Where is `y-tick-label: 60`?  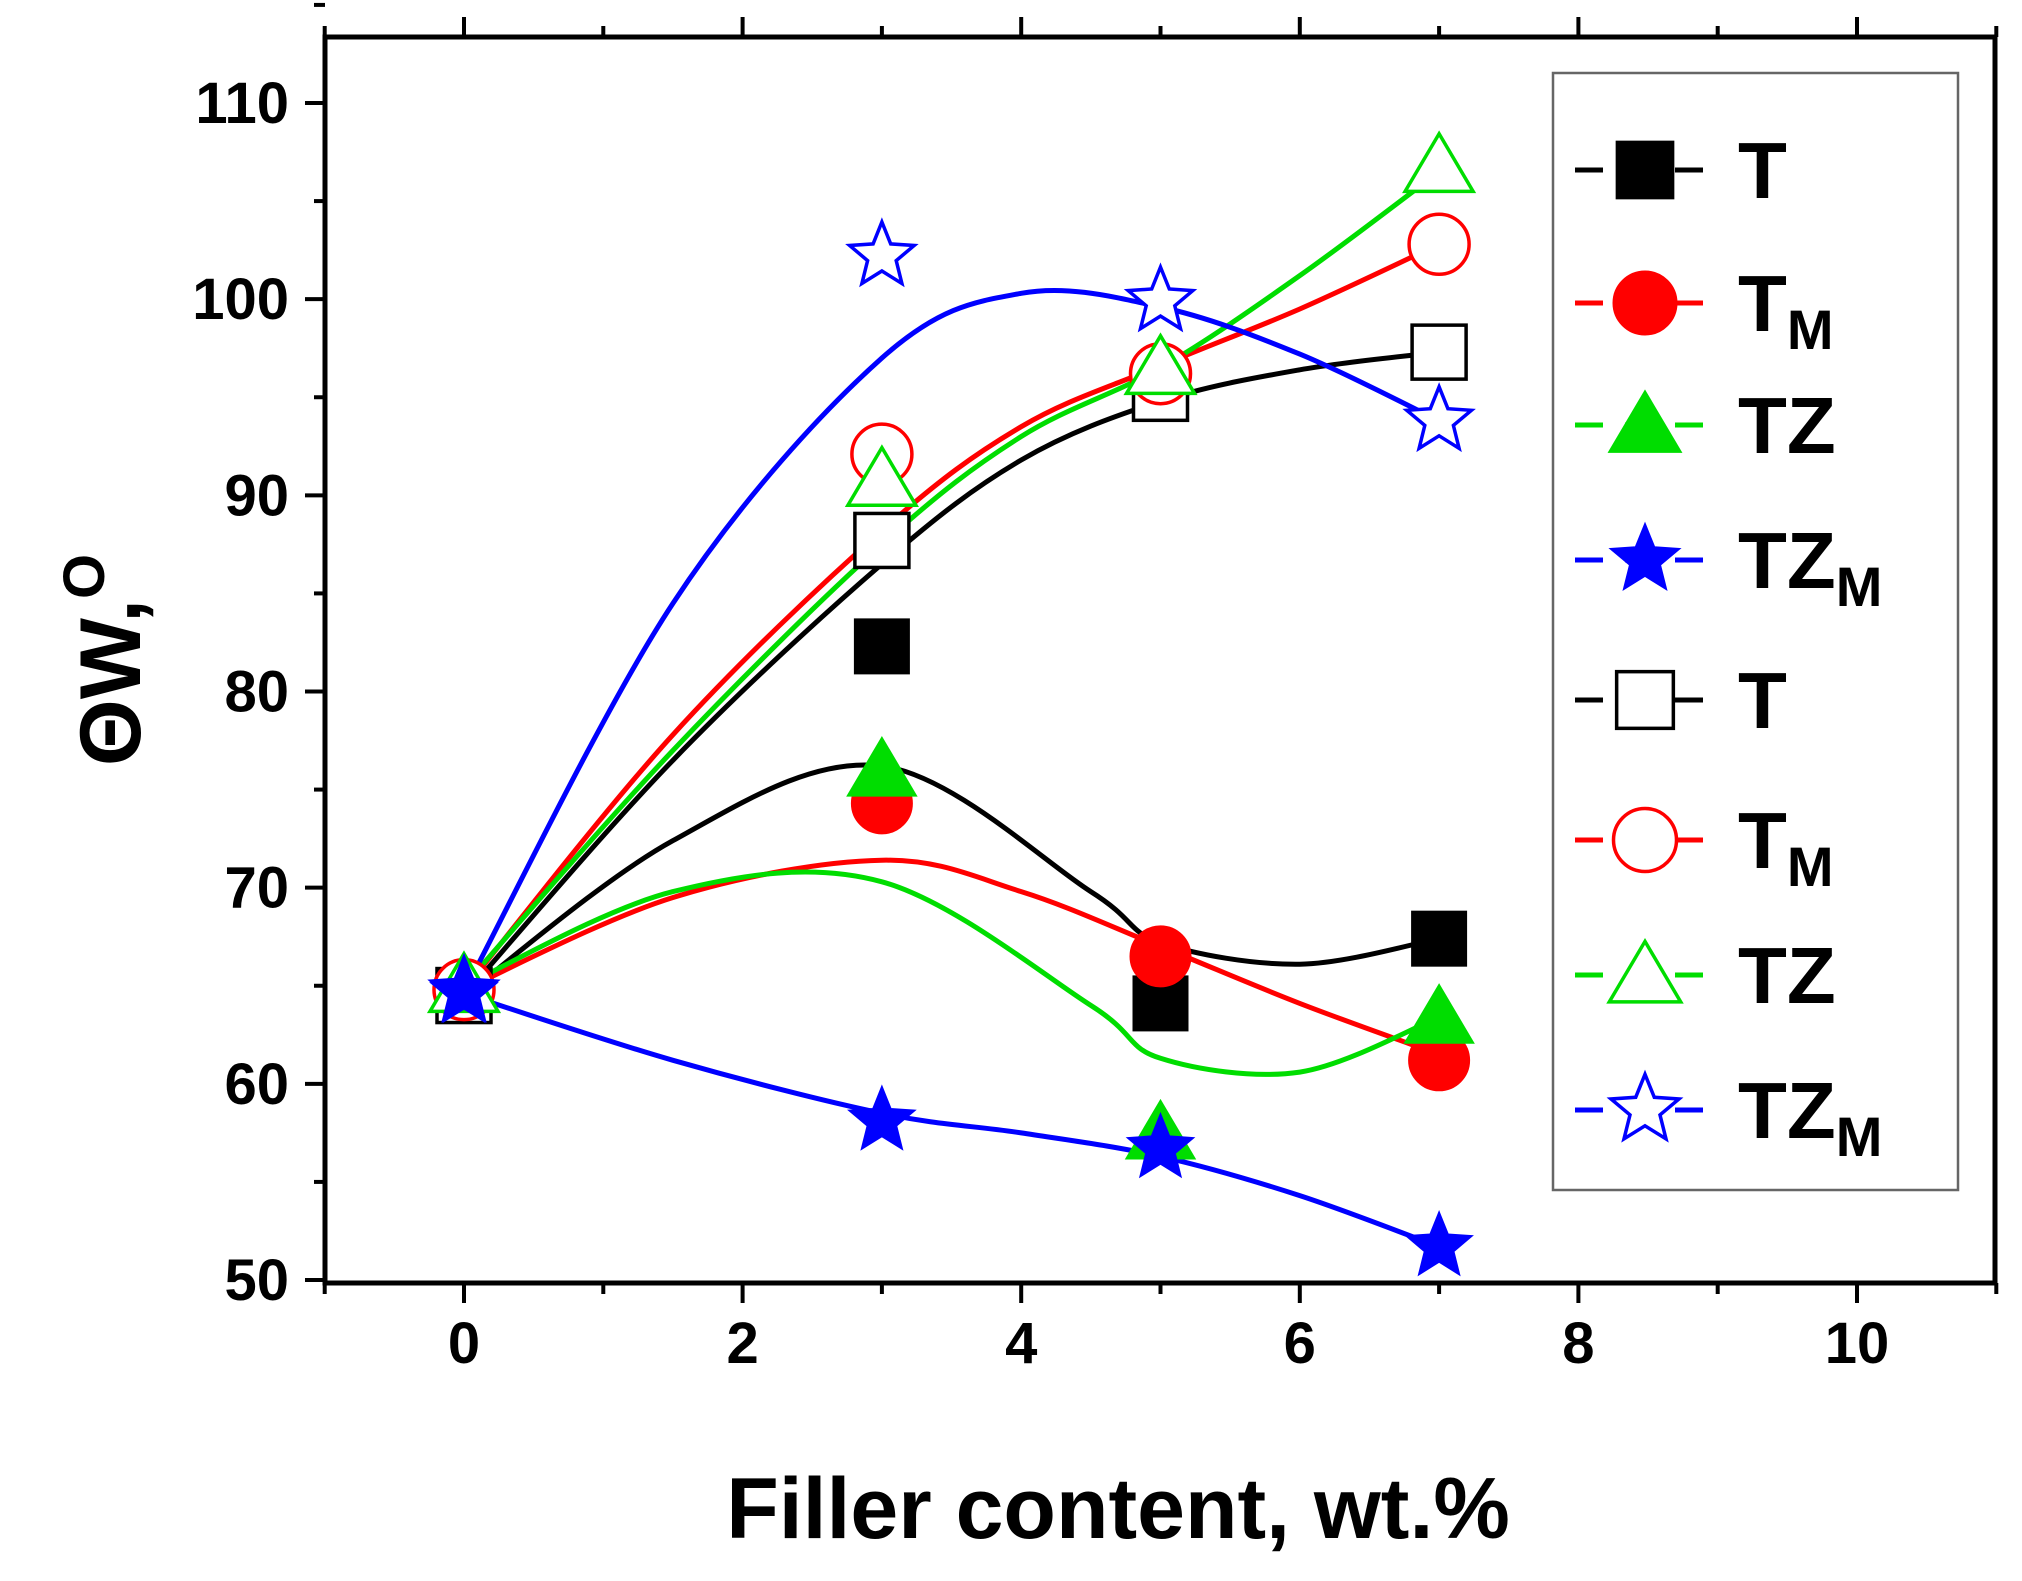
y-tick-label: 60 is located at coordinates (256, 1084).